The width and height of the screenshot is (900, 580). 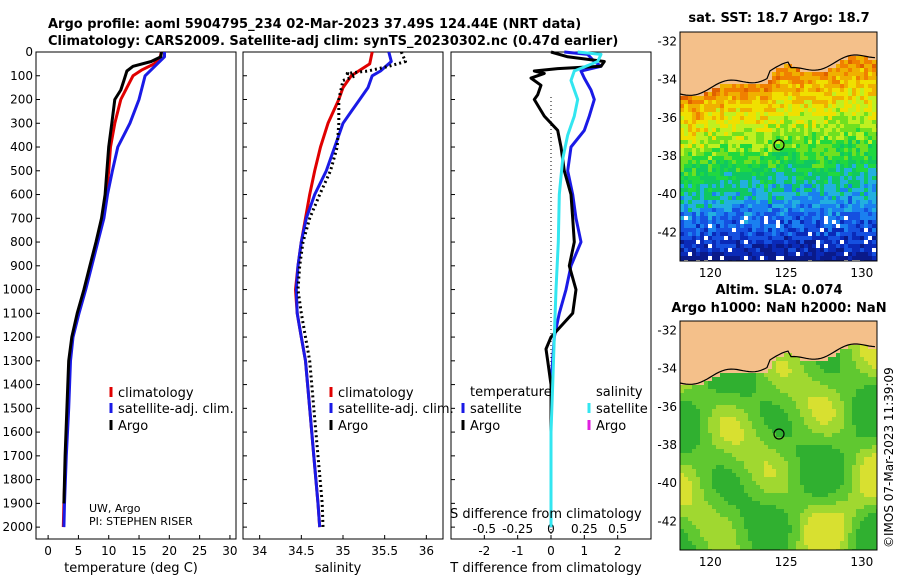 I want to click on y-tick-label: 1100, so click(x=17, y=313).